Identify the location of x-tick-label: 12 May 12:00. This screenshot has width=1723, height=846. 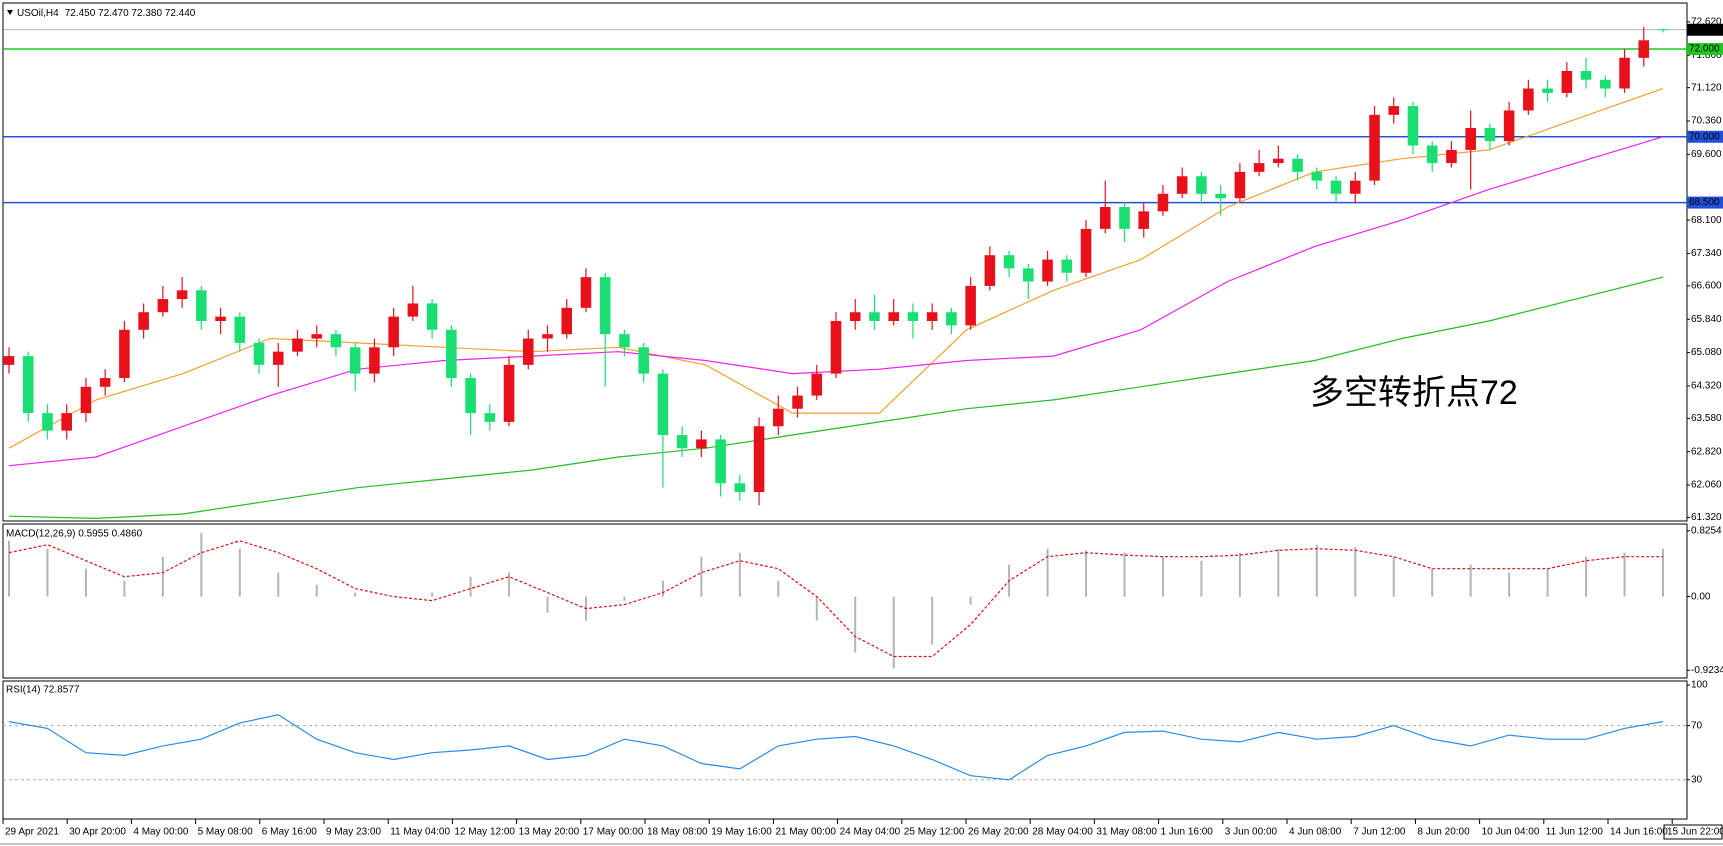
(484, 832).